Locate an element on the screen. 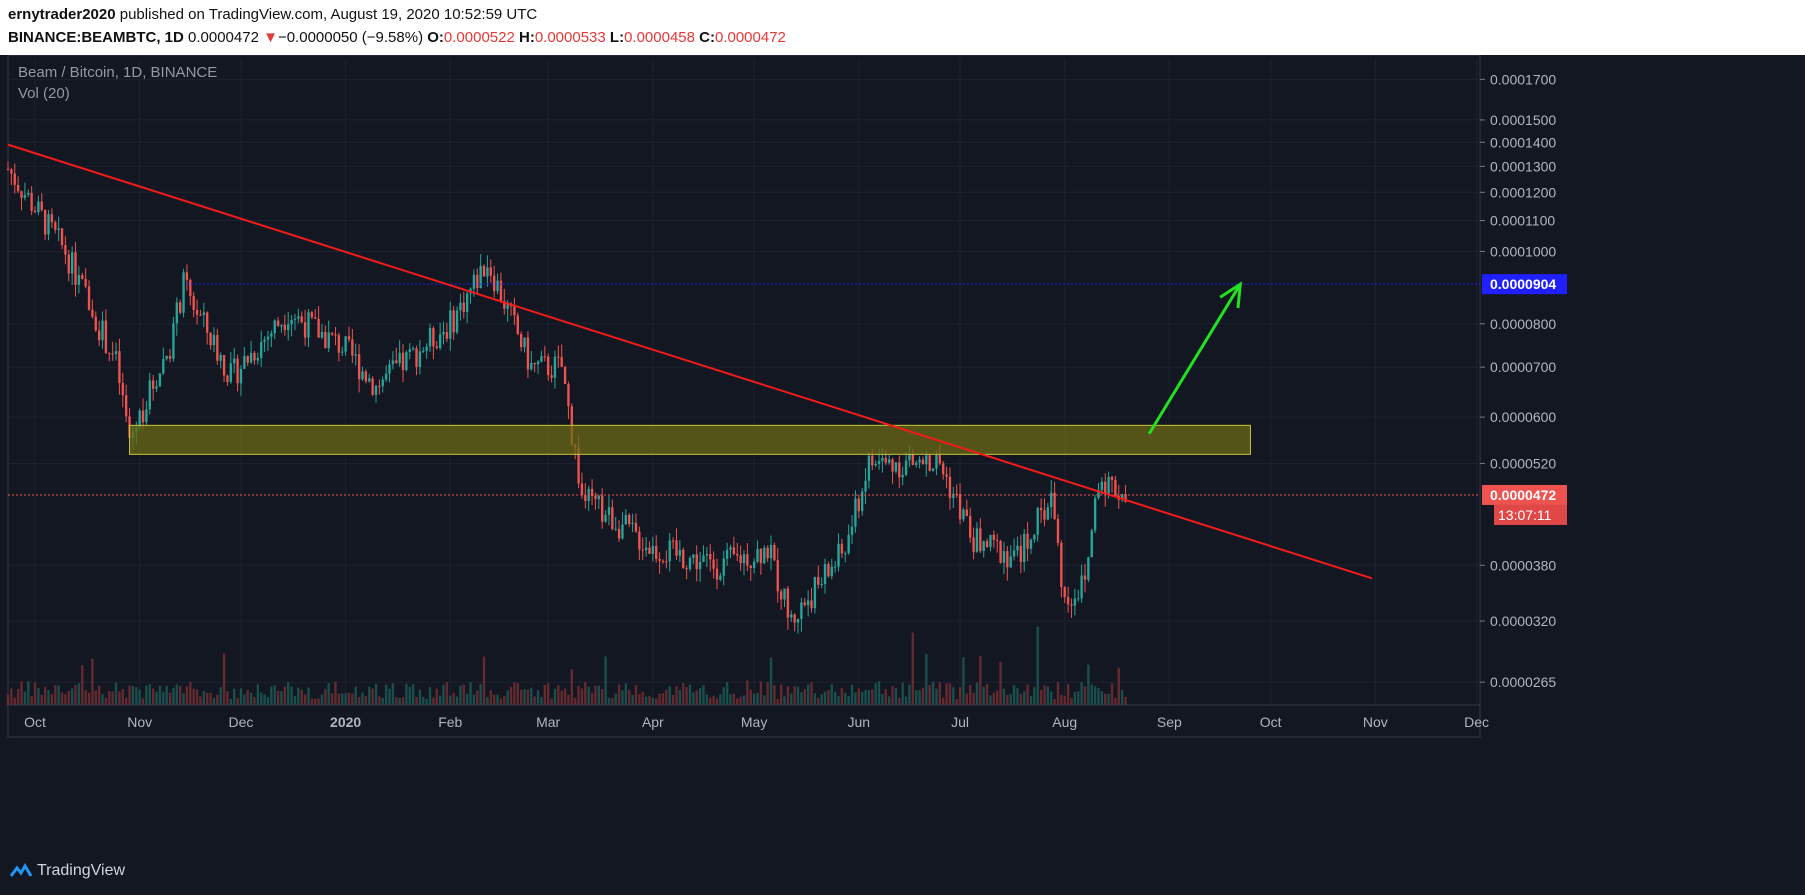 This screenshot has width=1805, height=895. tradingview-brand: TradingView is located at coordinates (81, 870).